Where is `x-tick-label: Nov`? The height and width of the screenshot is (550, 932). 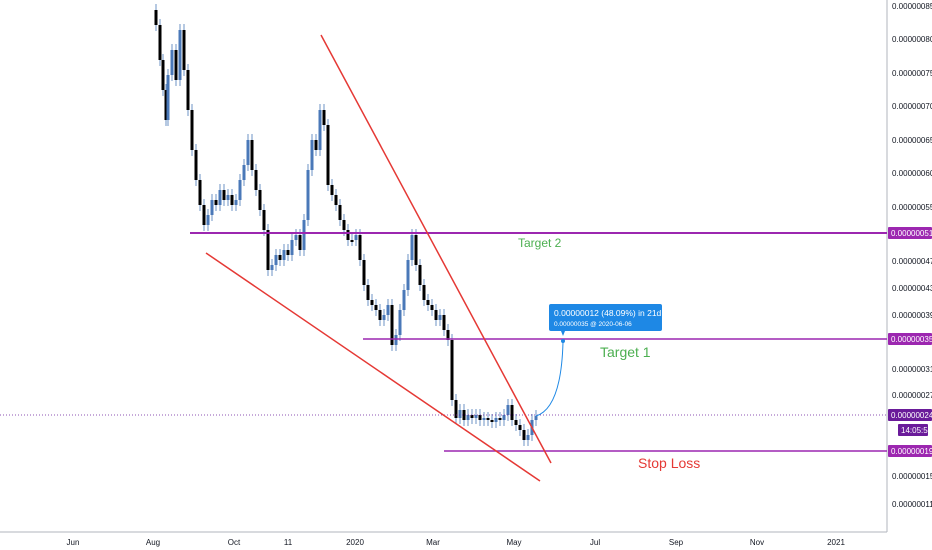 x-tick-label: Nov is located at coordinates (757, 542).